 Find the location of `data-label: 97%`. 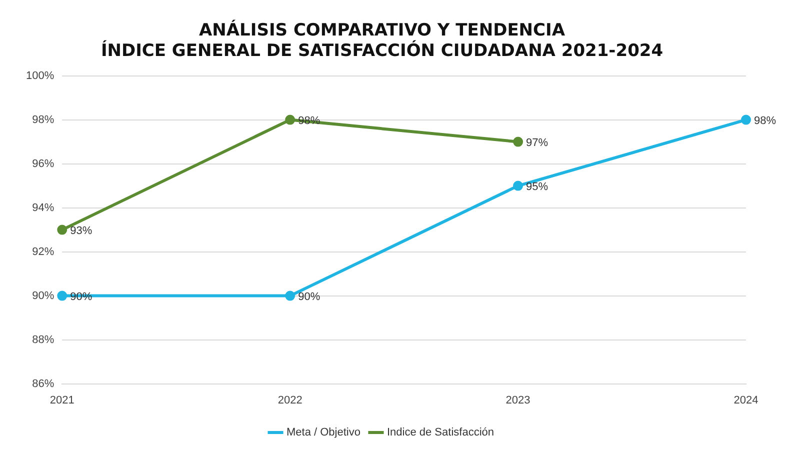

data-label: 97% is located at coordinates (537, 142).